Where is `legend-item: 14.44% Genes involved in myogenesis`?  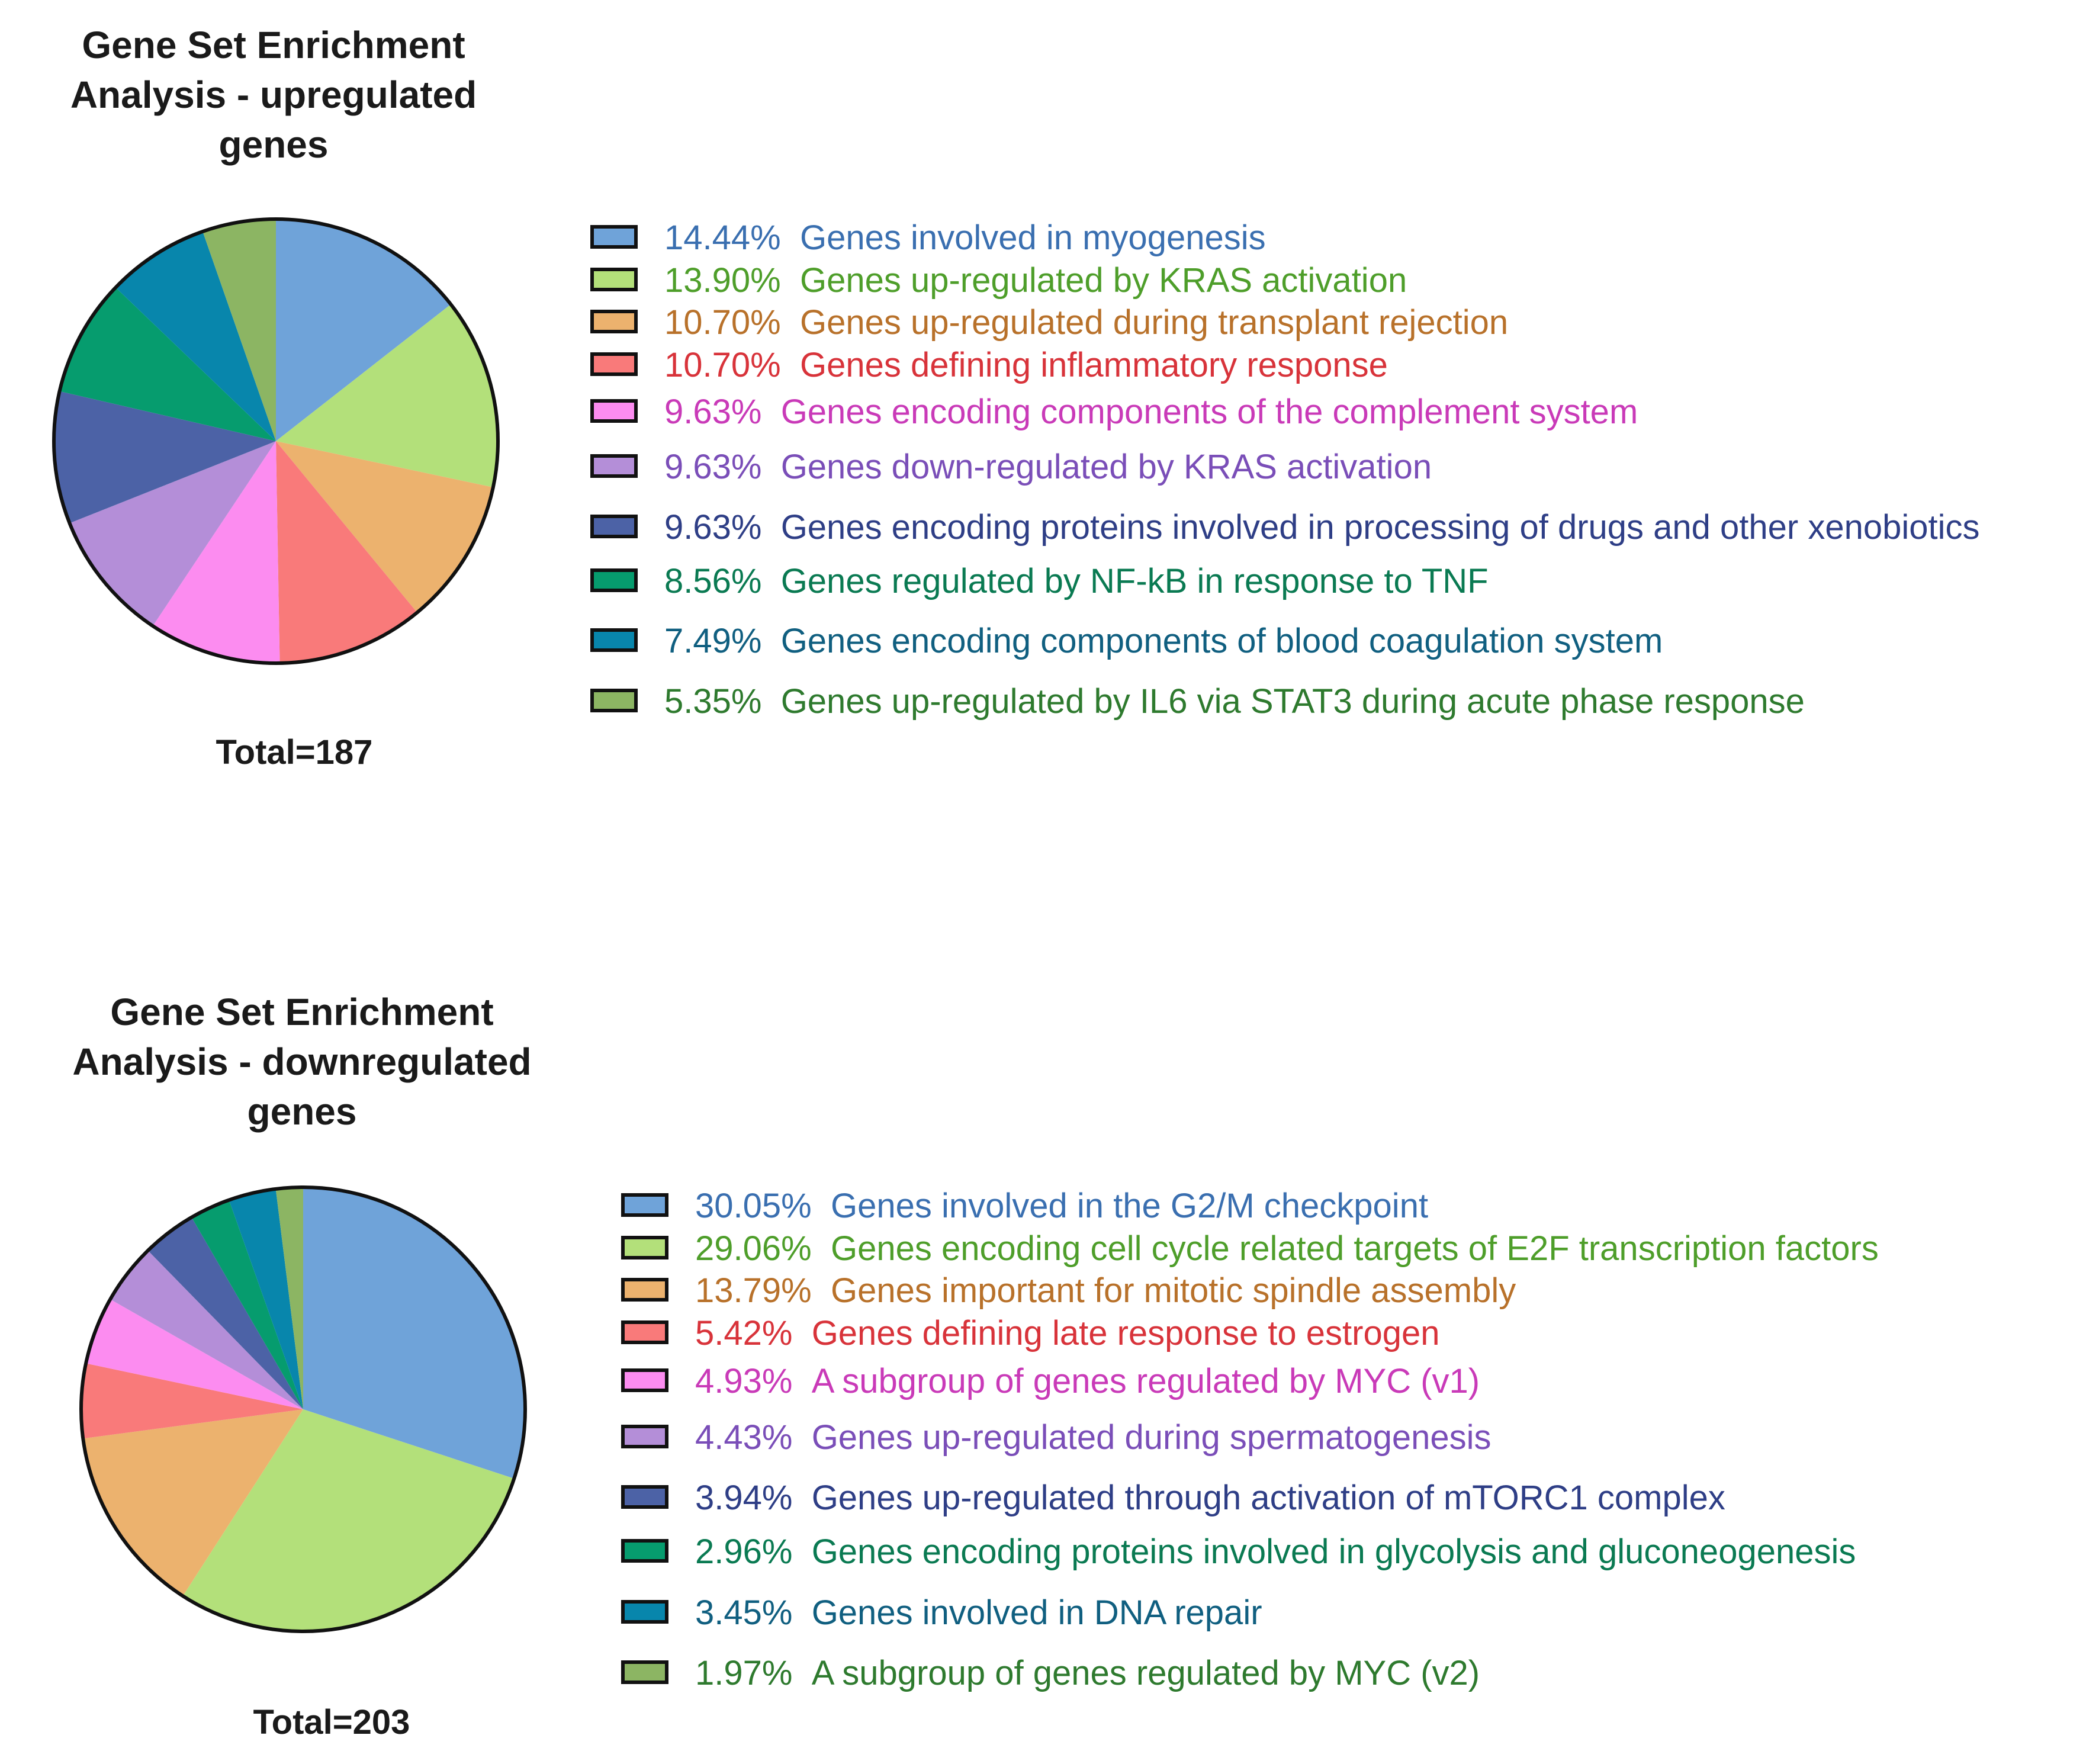 legend-item: 14.44% Genes involved in myogenesis is located at coordinates (928, 238).